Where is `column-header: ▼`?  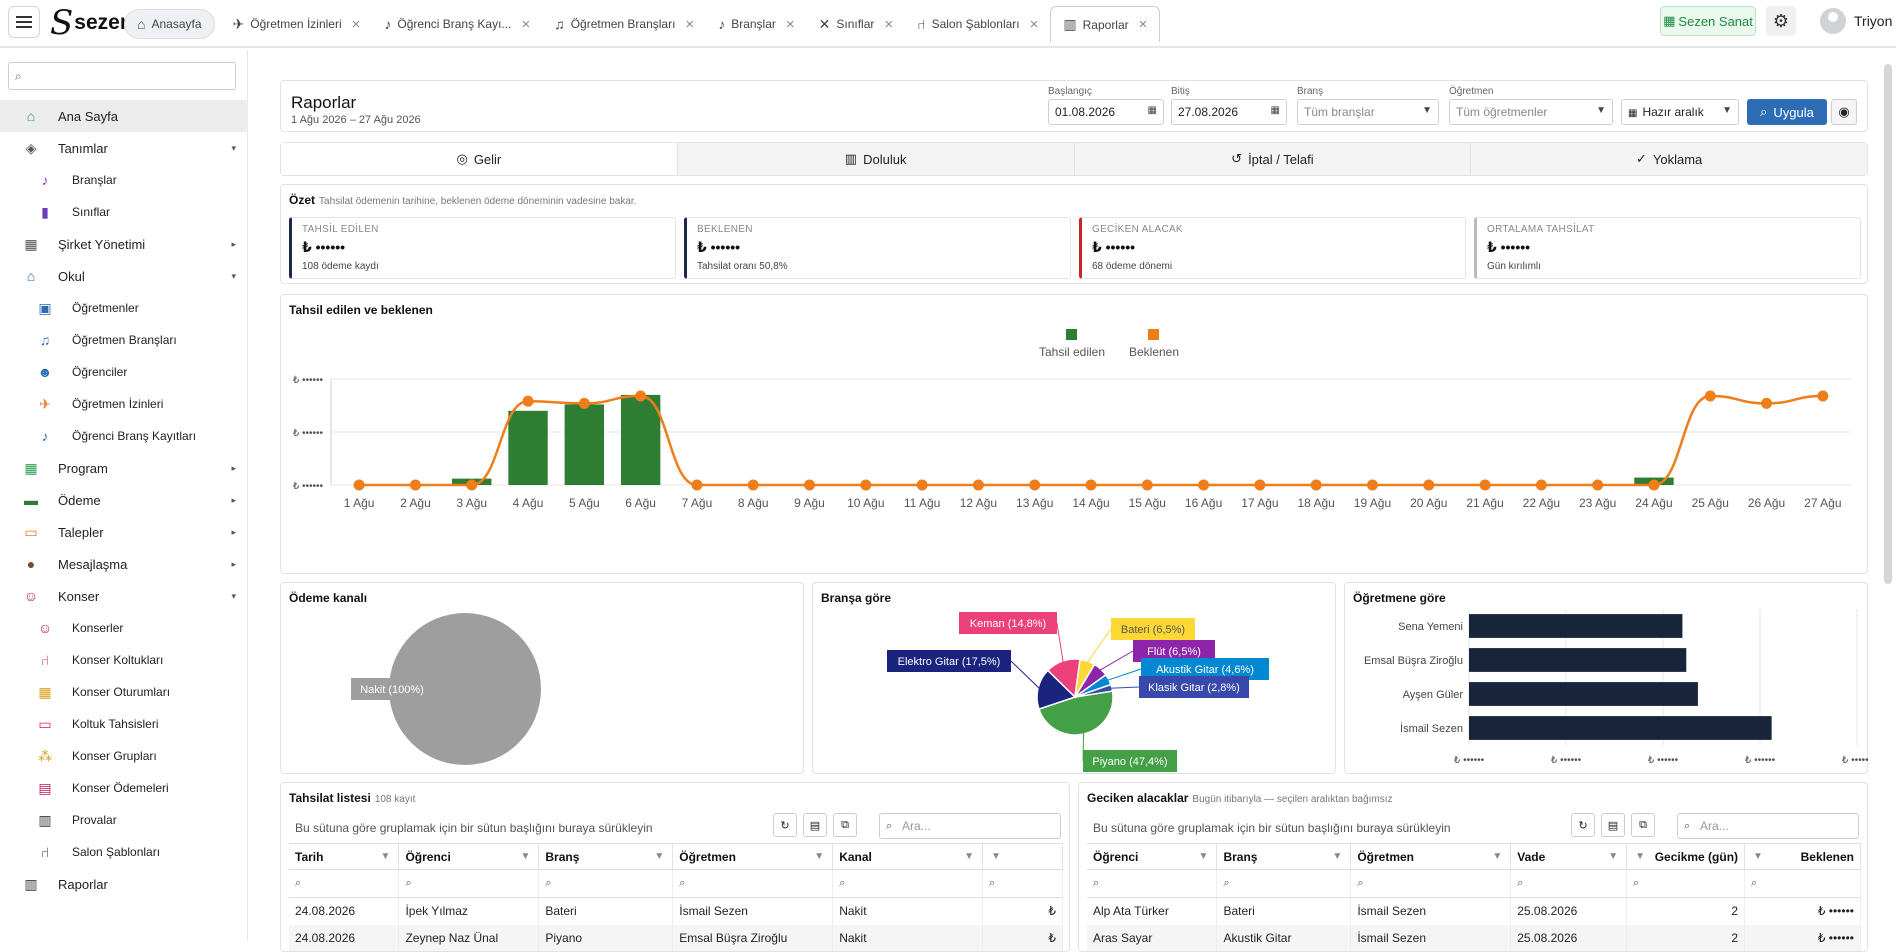
column-header: ▼ is located at coordinates (1023, 857).